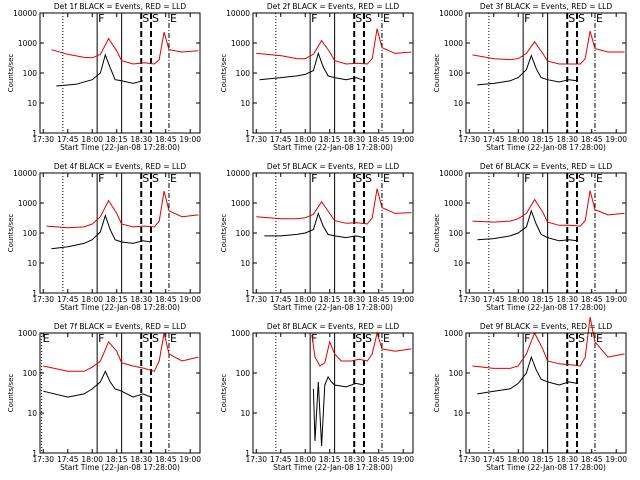 The width and height of the screenshot is (640, 480). I want to click on chart-title: Det 6f BLACK = Events, RED = LLD, so click(546, 166).